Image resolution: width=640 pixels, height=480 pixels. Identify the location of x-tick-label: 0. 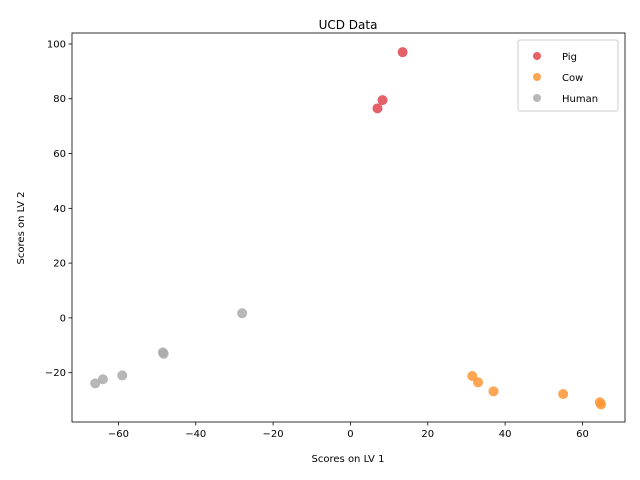
(350, 434).